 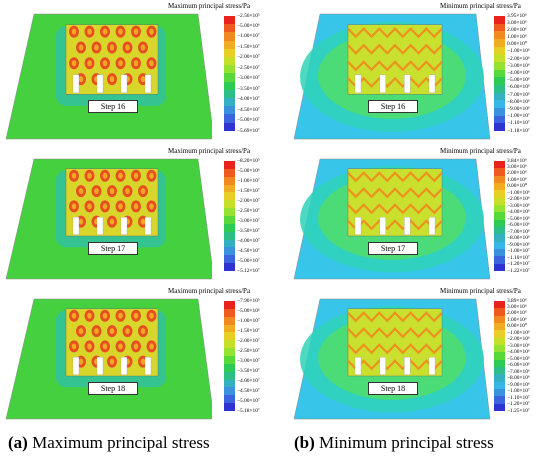 What do you see at coordinates (108, 219) in the screenshot?
I see `max-1-contour-plot` at bounding box center [108, 219].